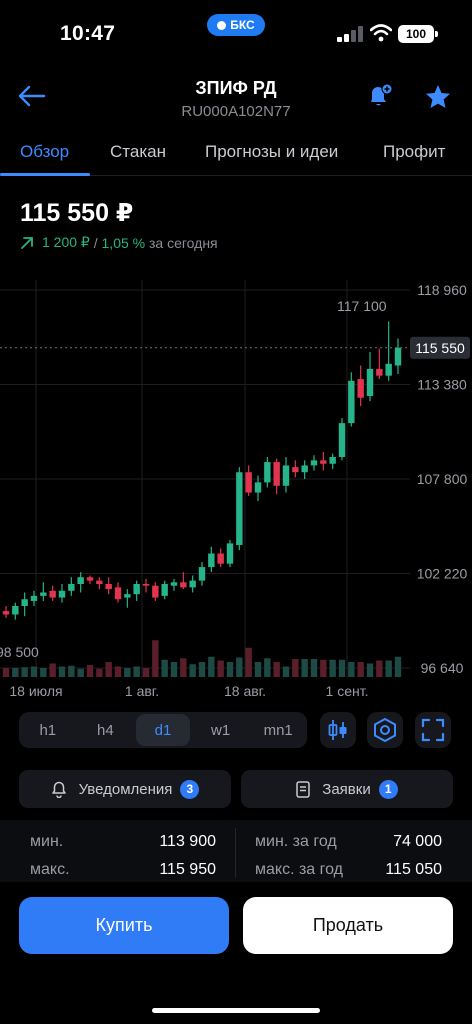  Describe the element at coordinates (442, 668) in the screenshot. I see `y-tick-label: 96 640` at that location.